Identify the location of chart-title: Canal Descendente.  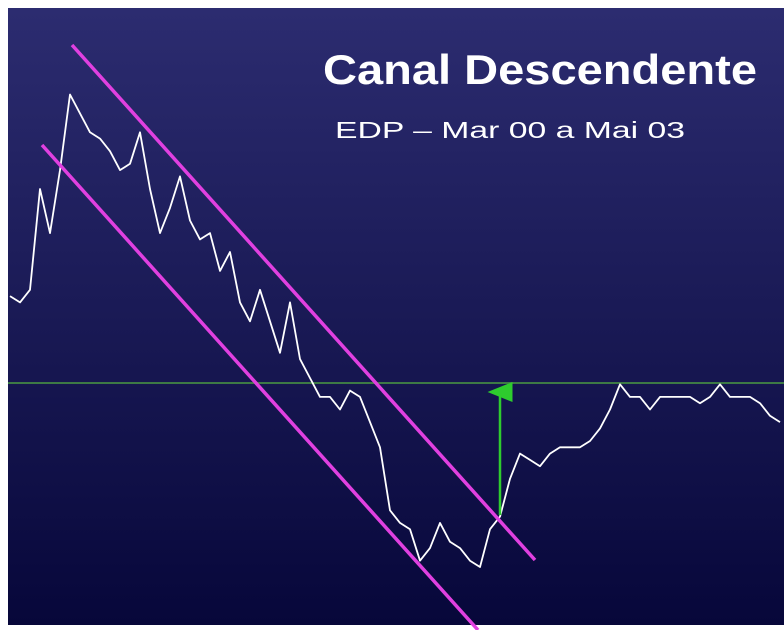
(540, 69).